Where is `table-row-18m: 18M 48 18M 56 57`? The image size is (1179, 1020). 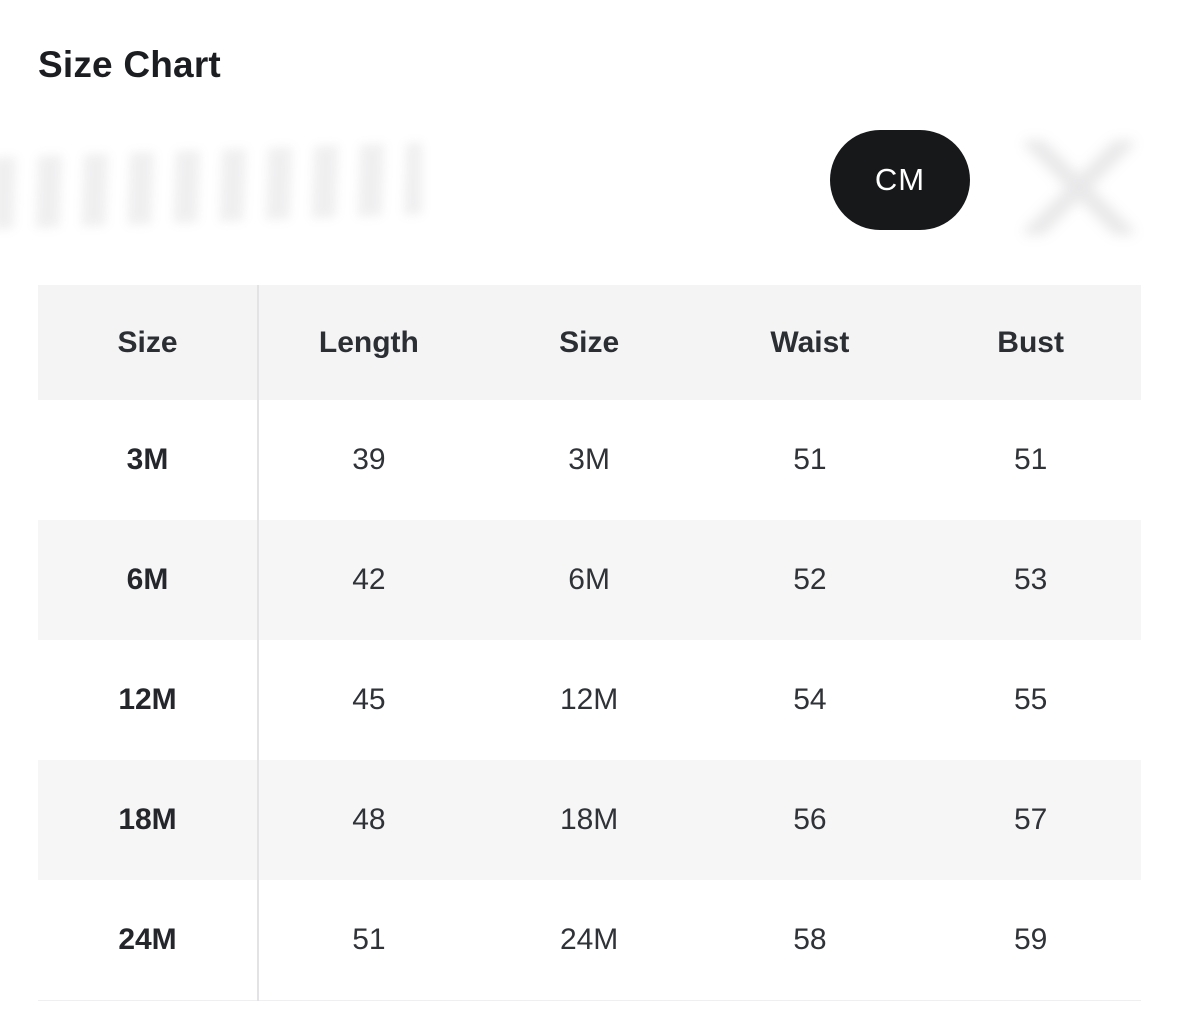 table-row-18m: 18M 48 18M 56 57 is located at coordinates (589, 820).